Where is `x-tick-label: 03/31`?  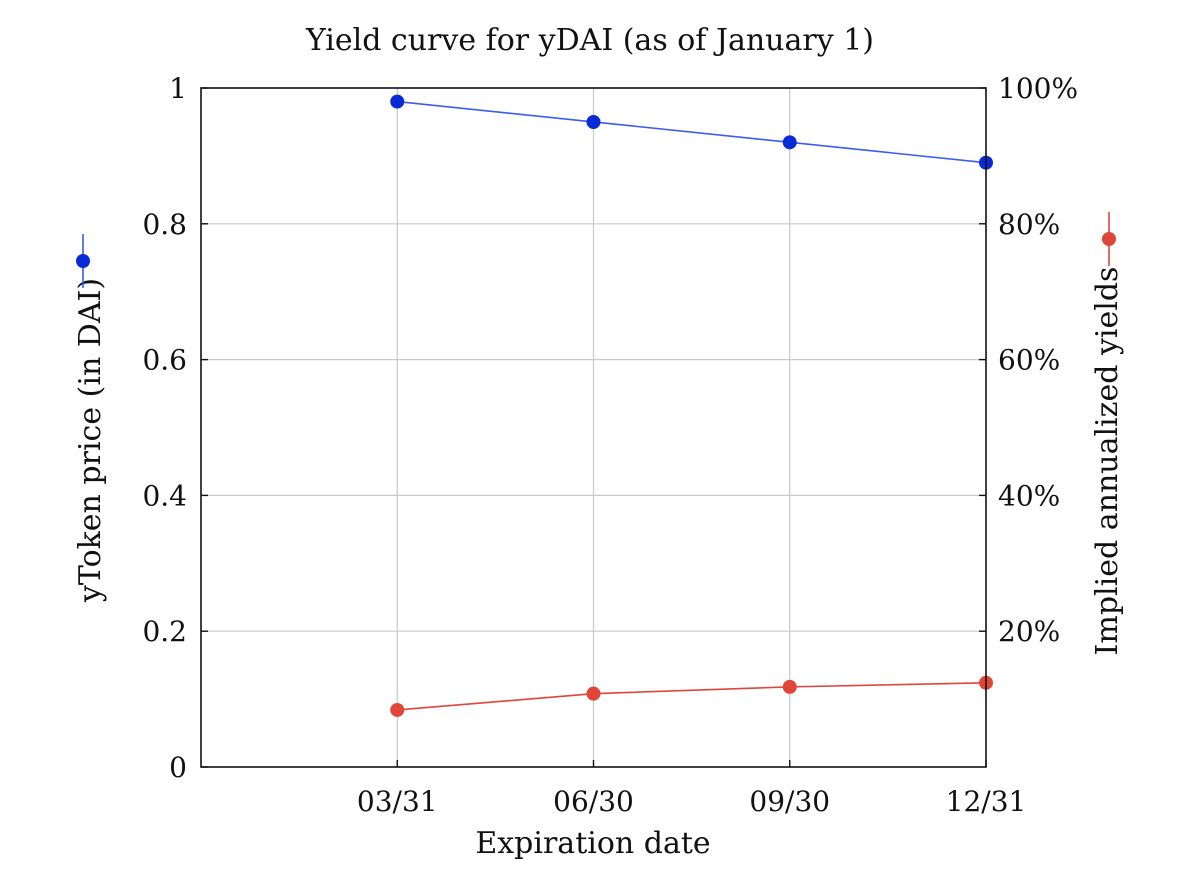 x-tick-label: 03/31 is located at coordinates (397, 801).